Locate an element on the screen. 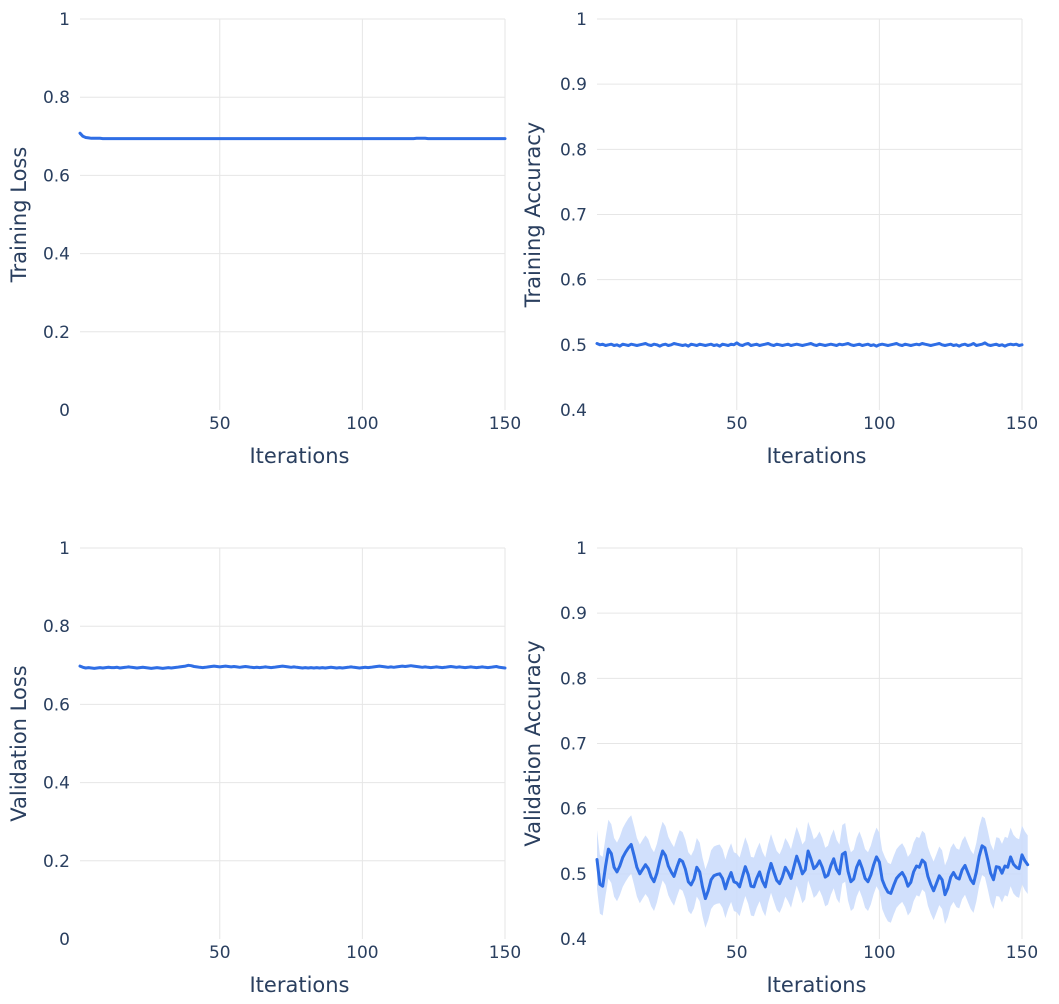 The height and width of the screenshot is (1004, 1059). validation-loss-line is located at coordinates (292, 666).